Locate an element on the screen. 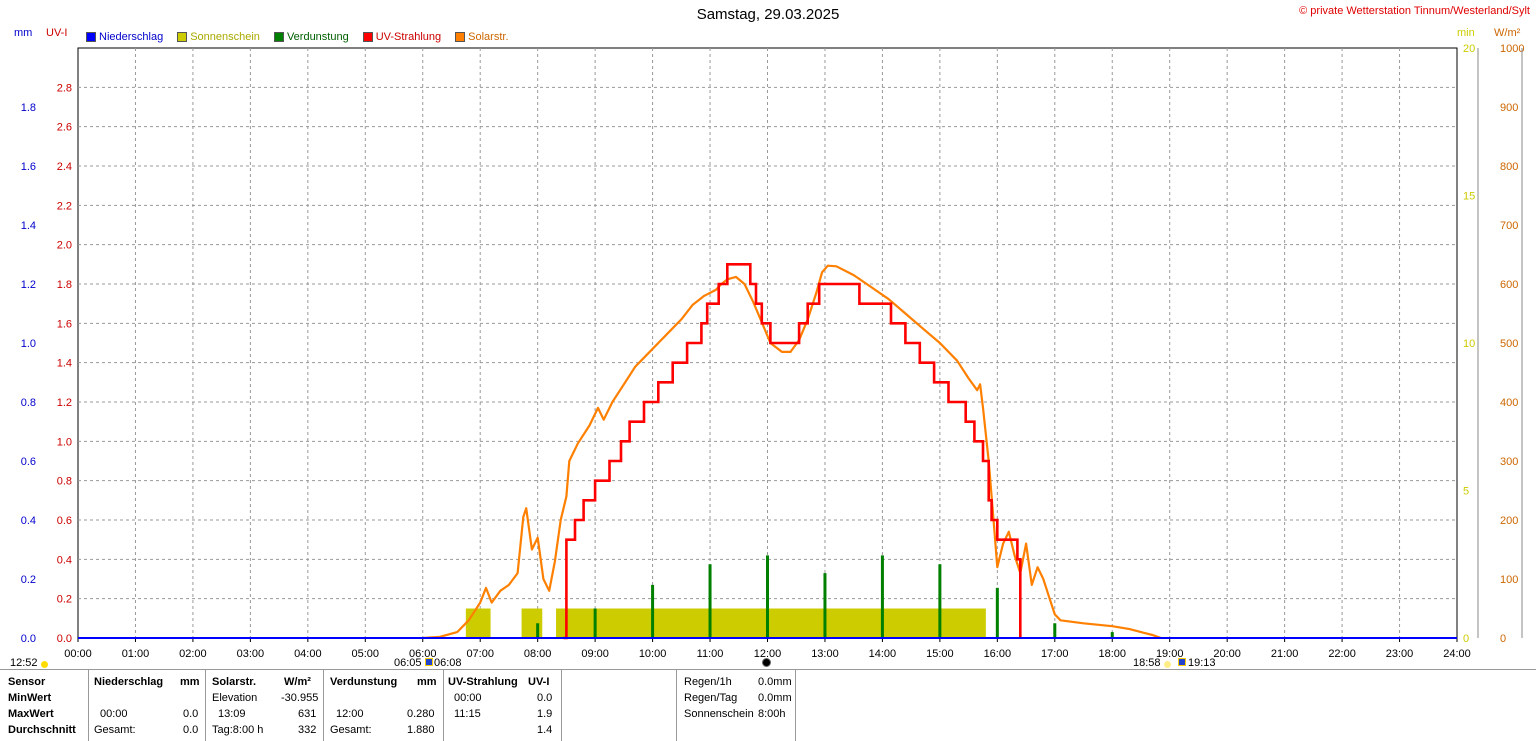 The width and height of the screenshot is (1536, 741). solar-max: 631 is located at coordinates (307, 714).